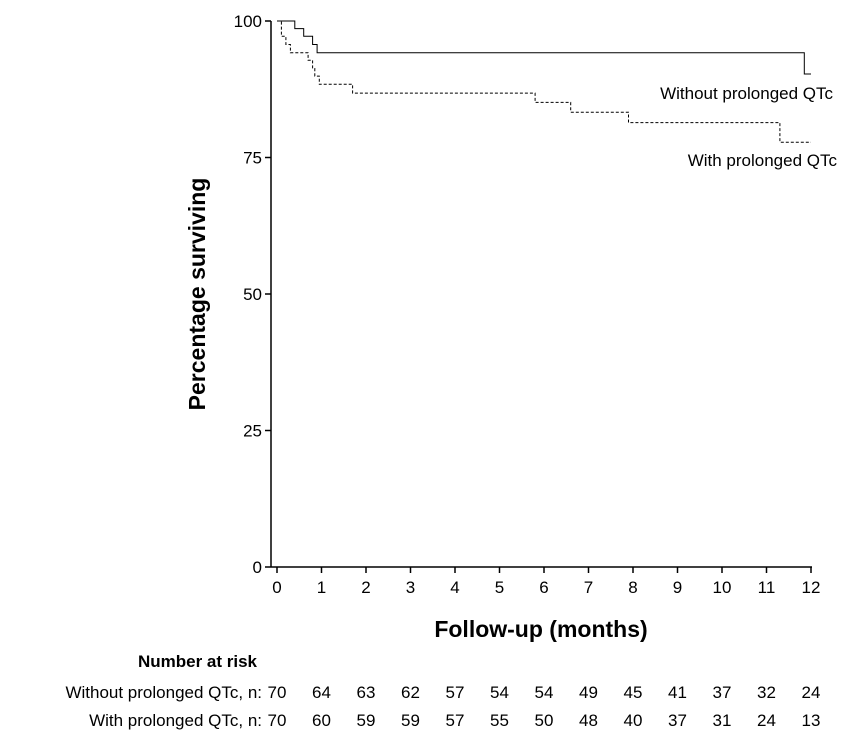  Describe the element at coordinates (198, 661) in the screenshot. I see `risk-table-title: Number at risk` at that location.